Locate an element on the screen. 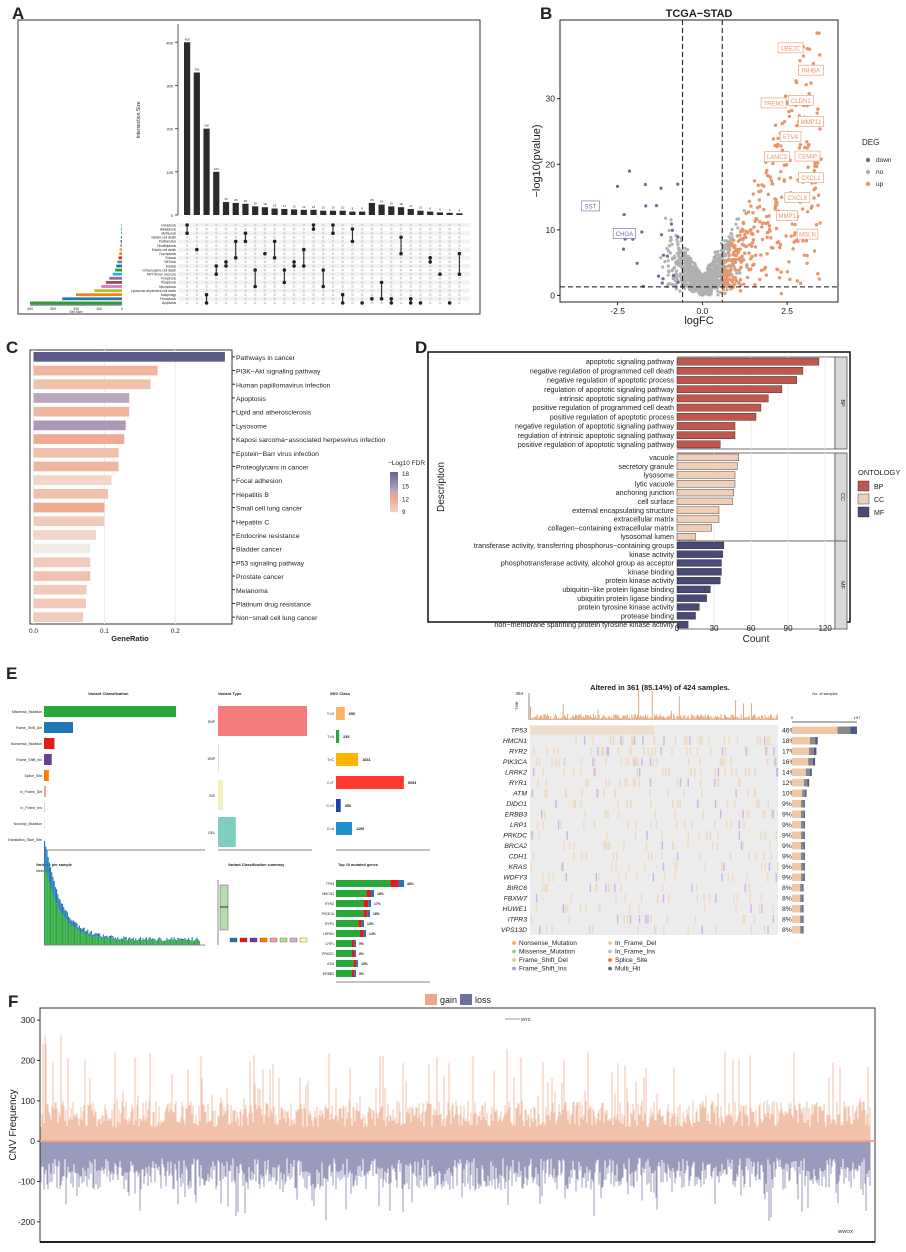  oncoplot-legend-key is located at coordinates (514, 951).